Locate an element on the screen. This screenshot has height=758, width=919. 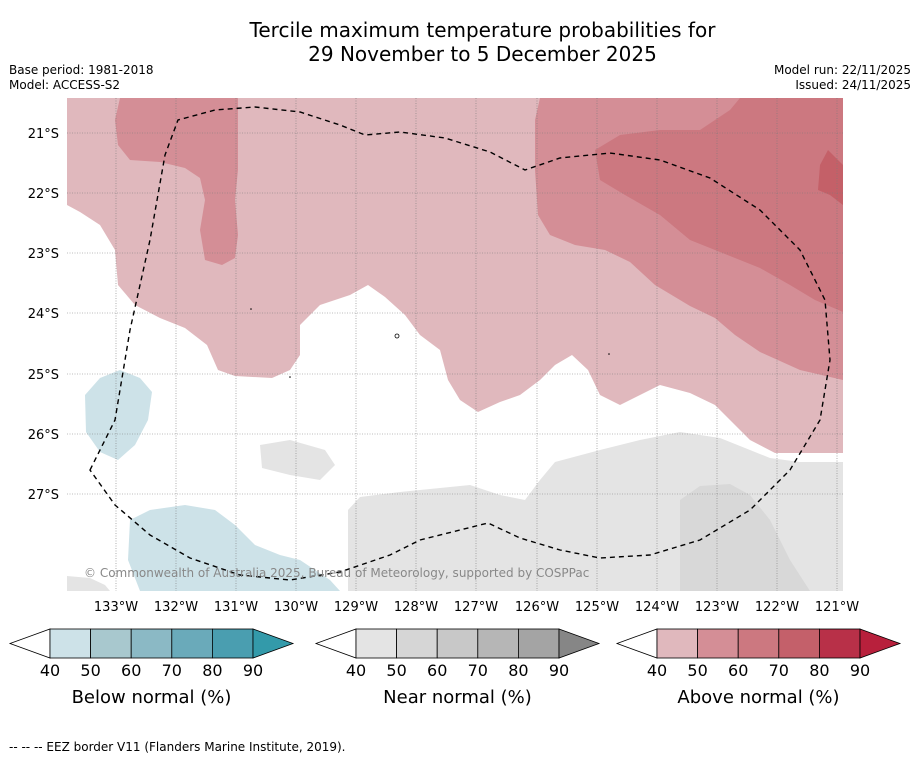
below-normal-region-south is located at coordinates (234, 548).